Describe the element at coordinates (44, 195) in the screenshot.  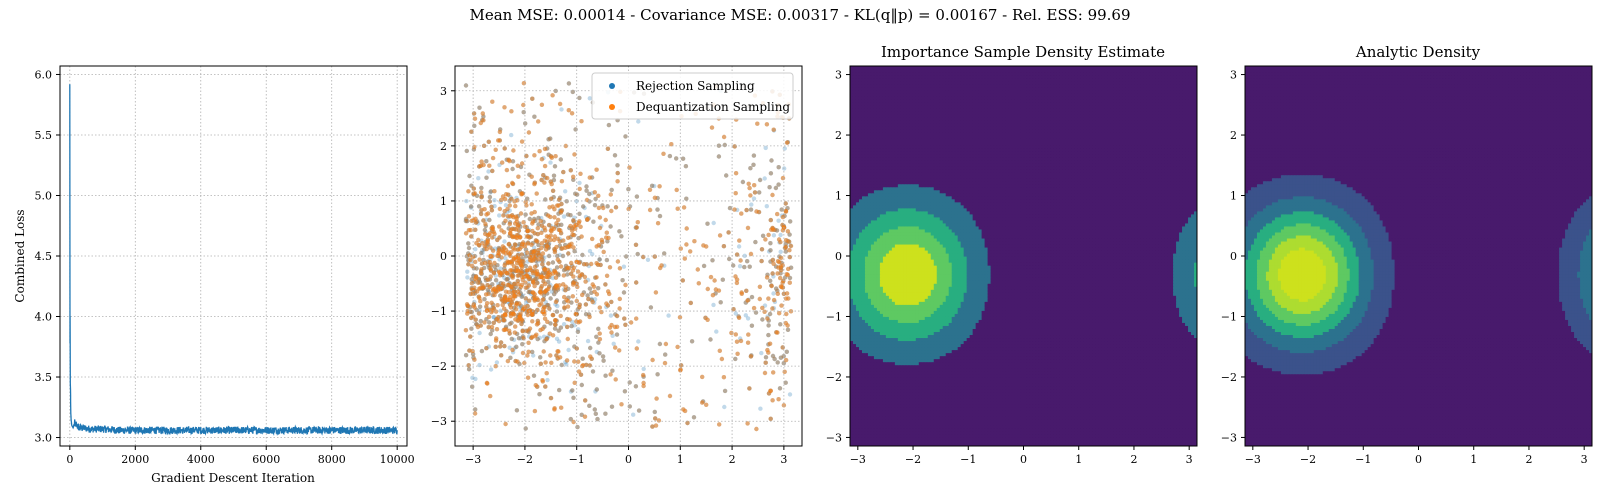
I see `y-tick-label: 5.0` at that location.